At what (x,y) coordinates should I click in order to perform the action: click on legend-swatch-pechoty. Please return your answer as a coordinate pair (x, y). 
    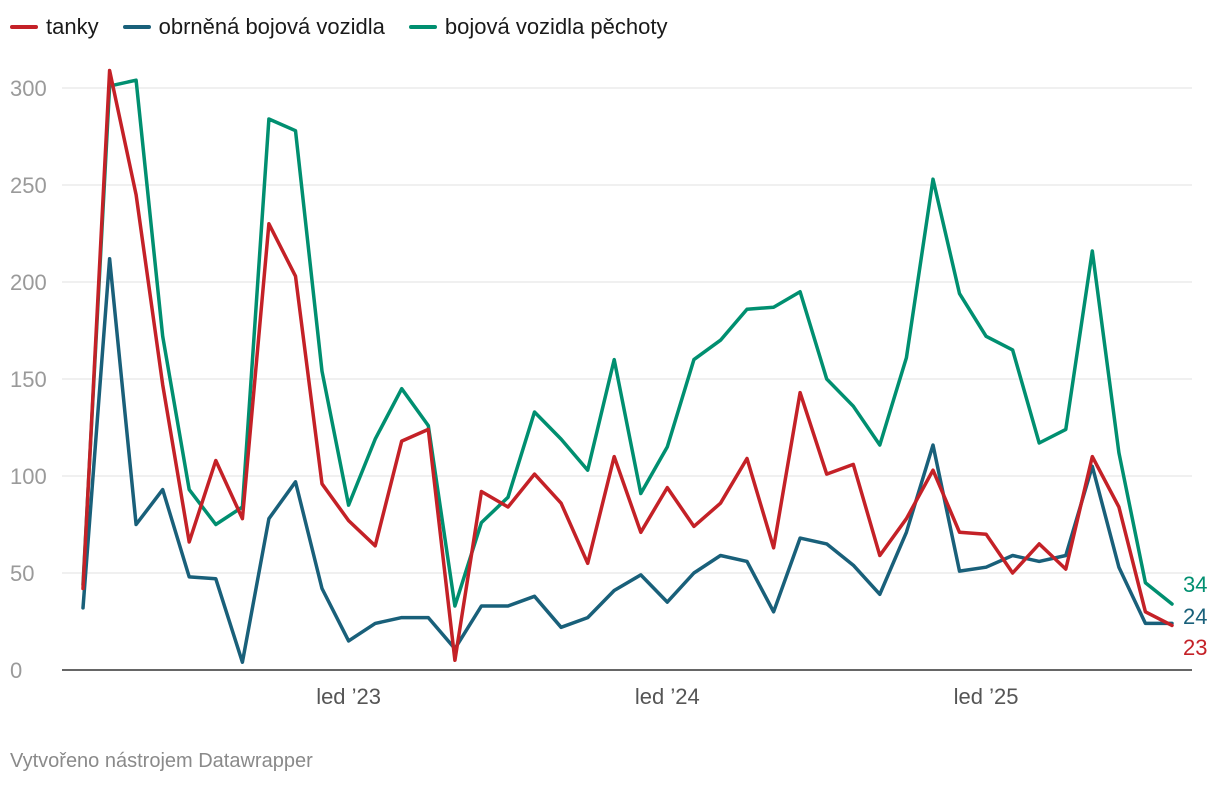
    Looking at the image, I should click on (422, 27).